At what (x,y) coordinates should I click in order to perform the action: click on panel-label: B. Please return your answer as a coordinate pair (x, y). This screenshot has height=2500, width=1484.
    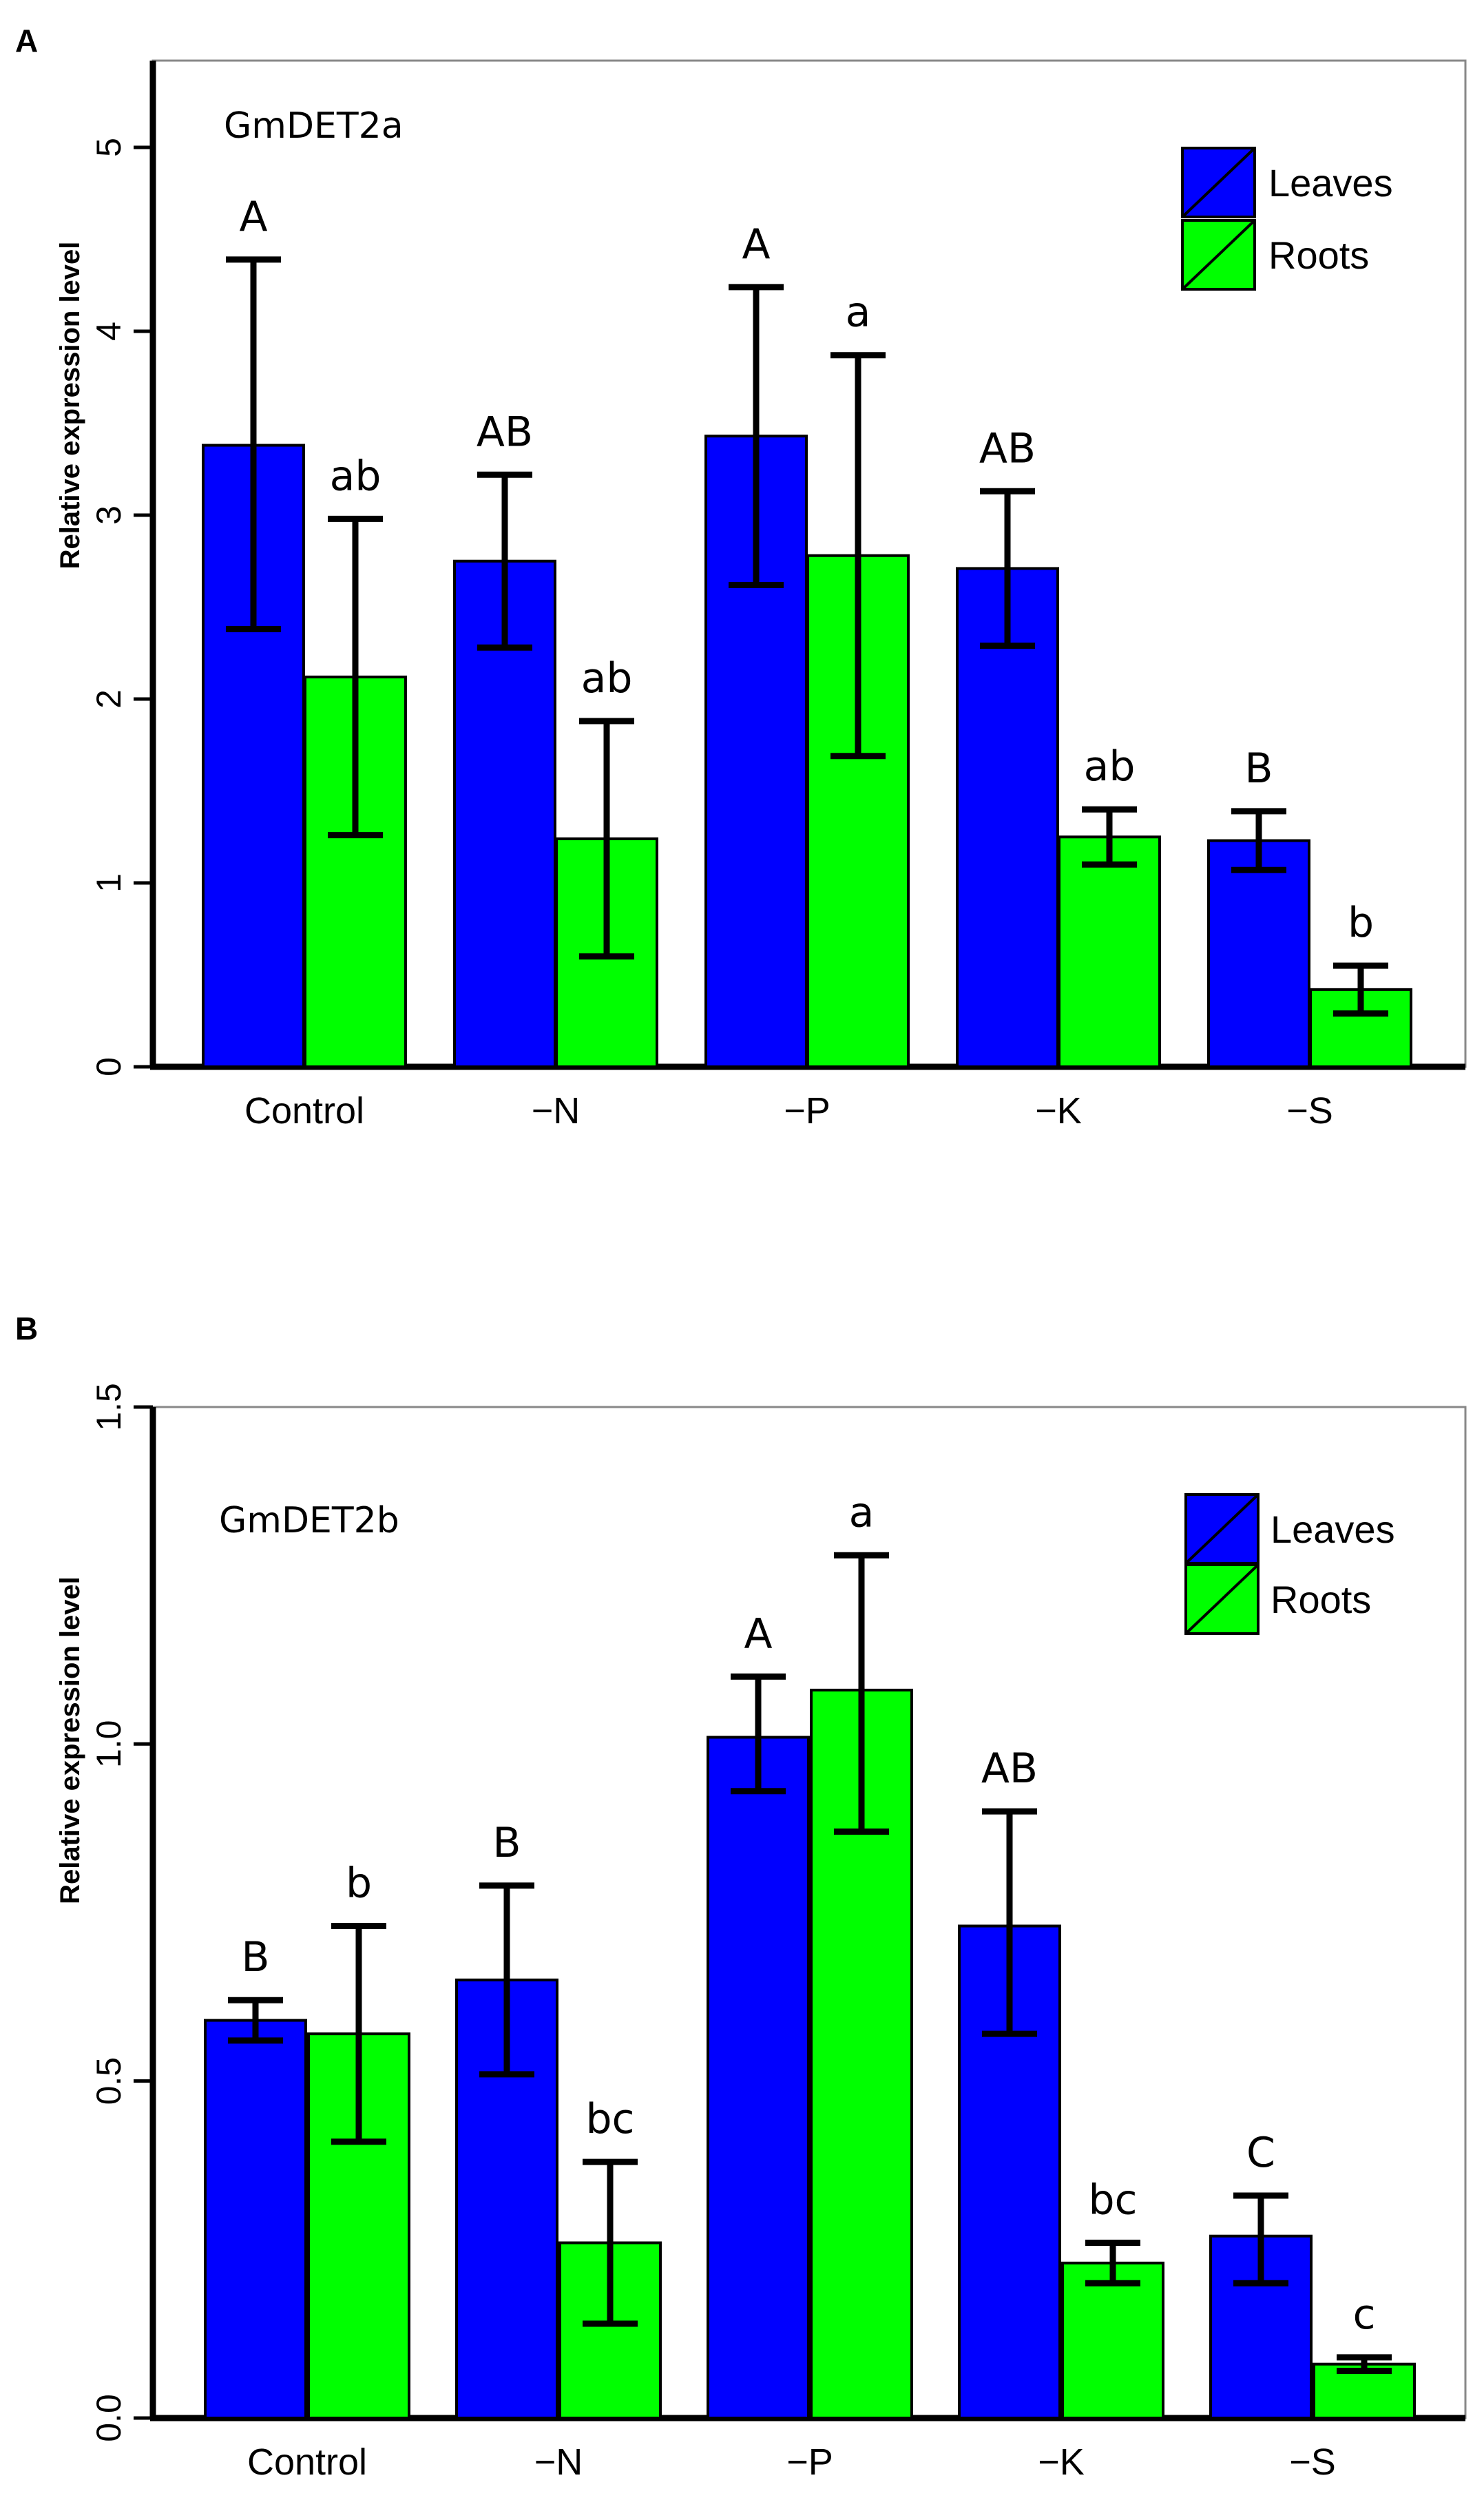
    Looking at the image, I should click on (27, 1328).